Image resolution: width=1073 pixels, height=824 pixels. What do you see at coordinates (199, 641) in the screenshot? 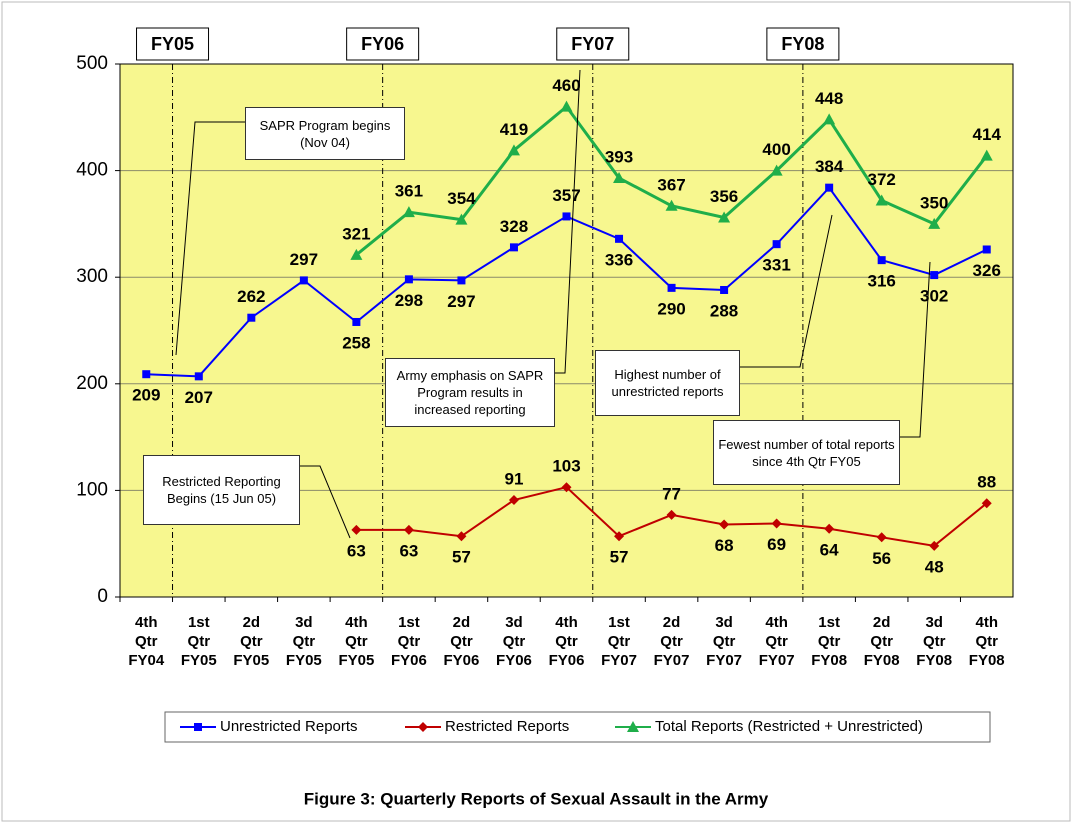
I see `x-tick-label: 1st Qtr FY05` at bounding box center [199, 641].